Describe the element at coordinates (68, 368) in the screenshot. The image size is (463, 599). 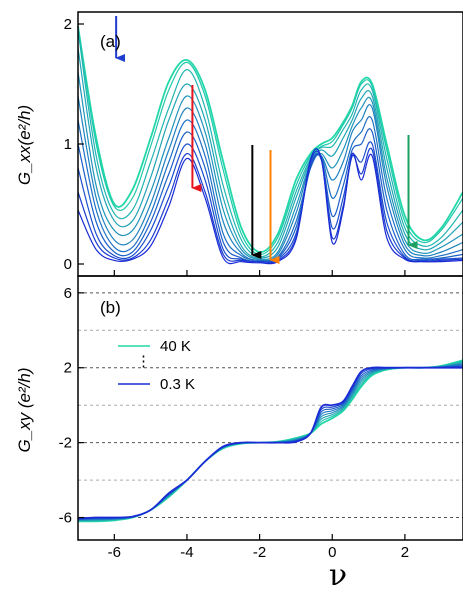
I see `gxy-ytick-label: 2` at that location.